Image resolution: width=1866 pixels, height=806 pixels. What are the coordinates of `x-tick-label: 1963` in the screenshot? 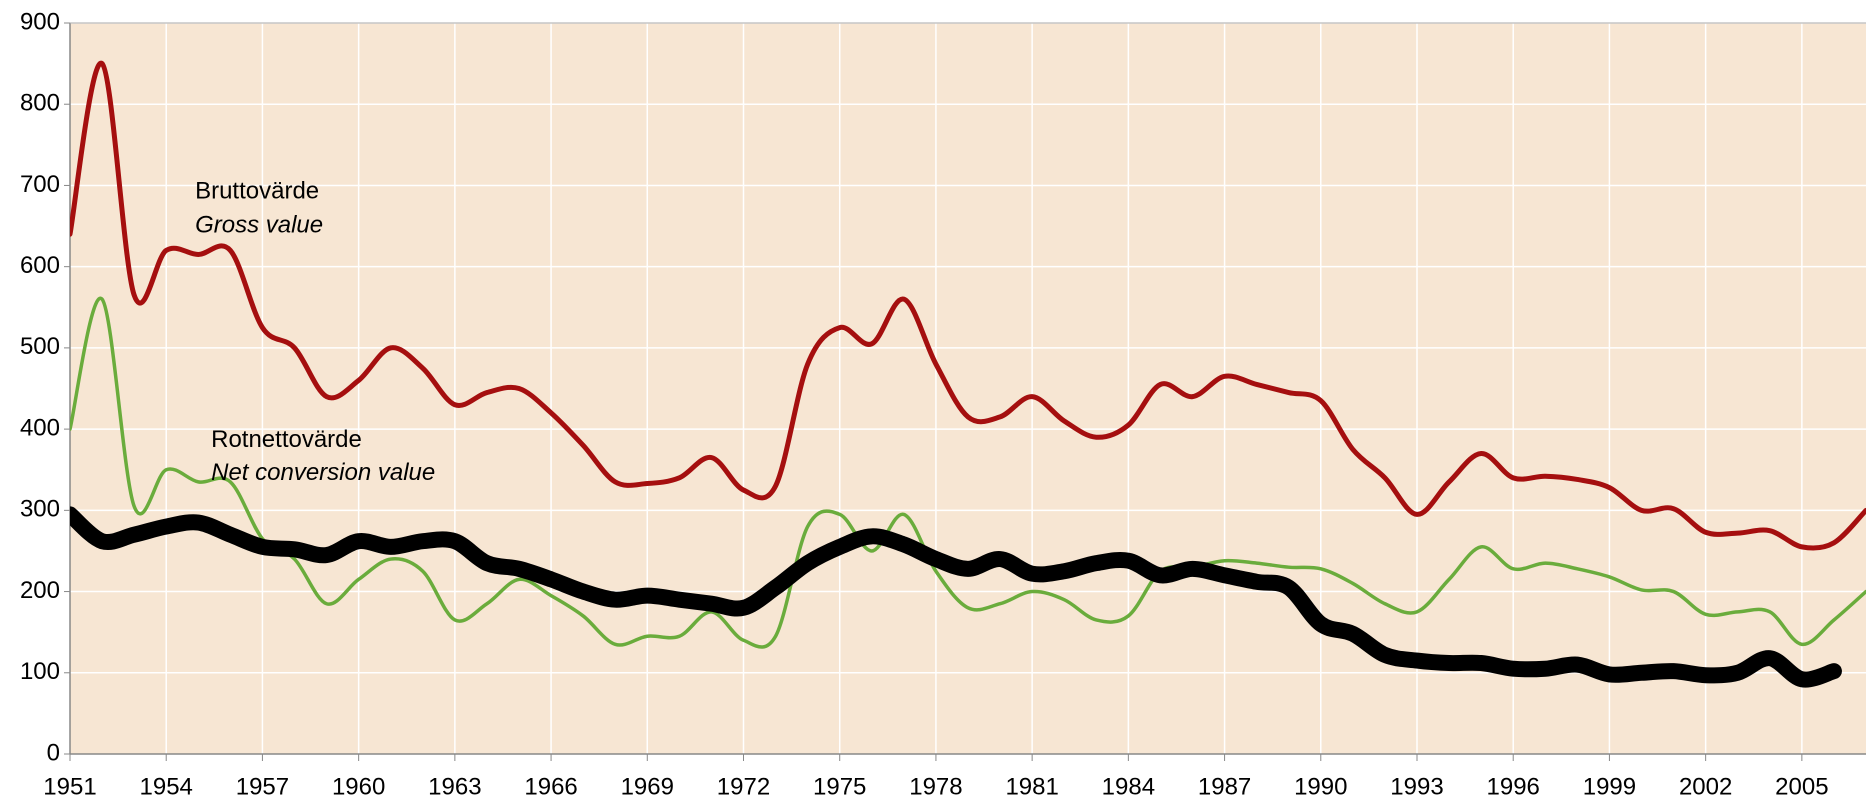 It's located at (454, 786).